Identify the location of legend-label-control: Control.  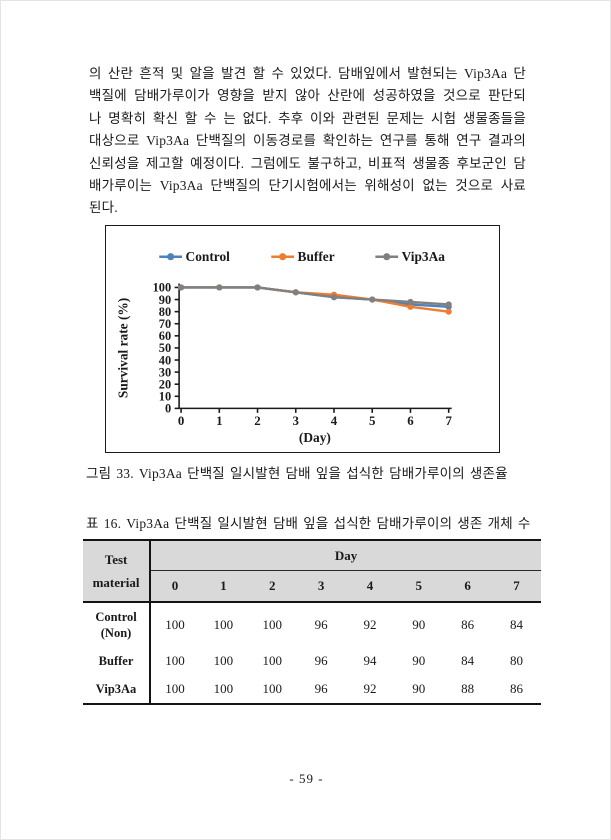
(208, 256).